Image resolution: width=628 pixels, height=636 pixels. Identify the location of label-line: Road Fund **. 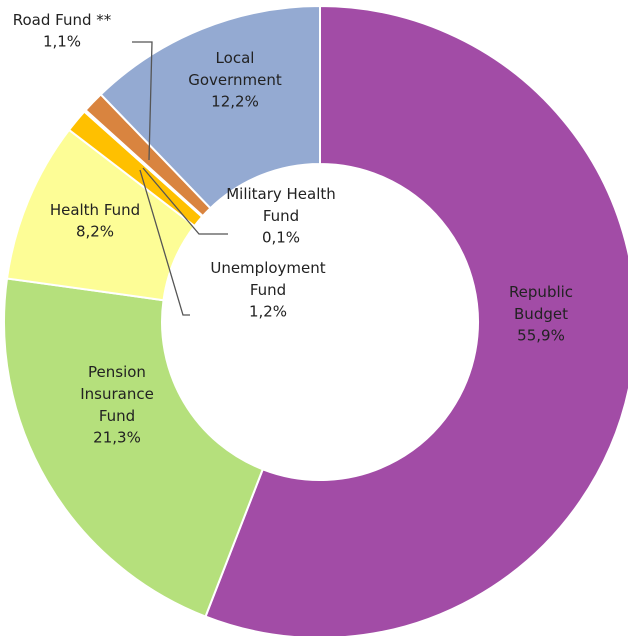
(62, 20).